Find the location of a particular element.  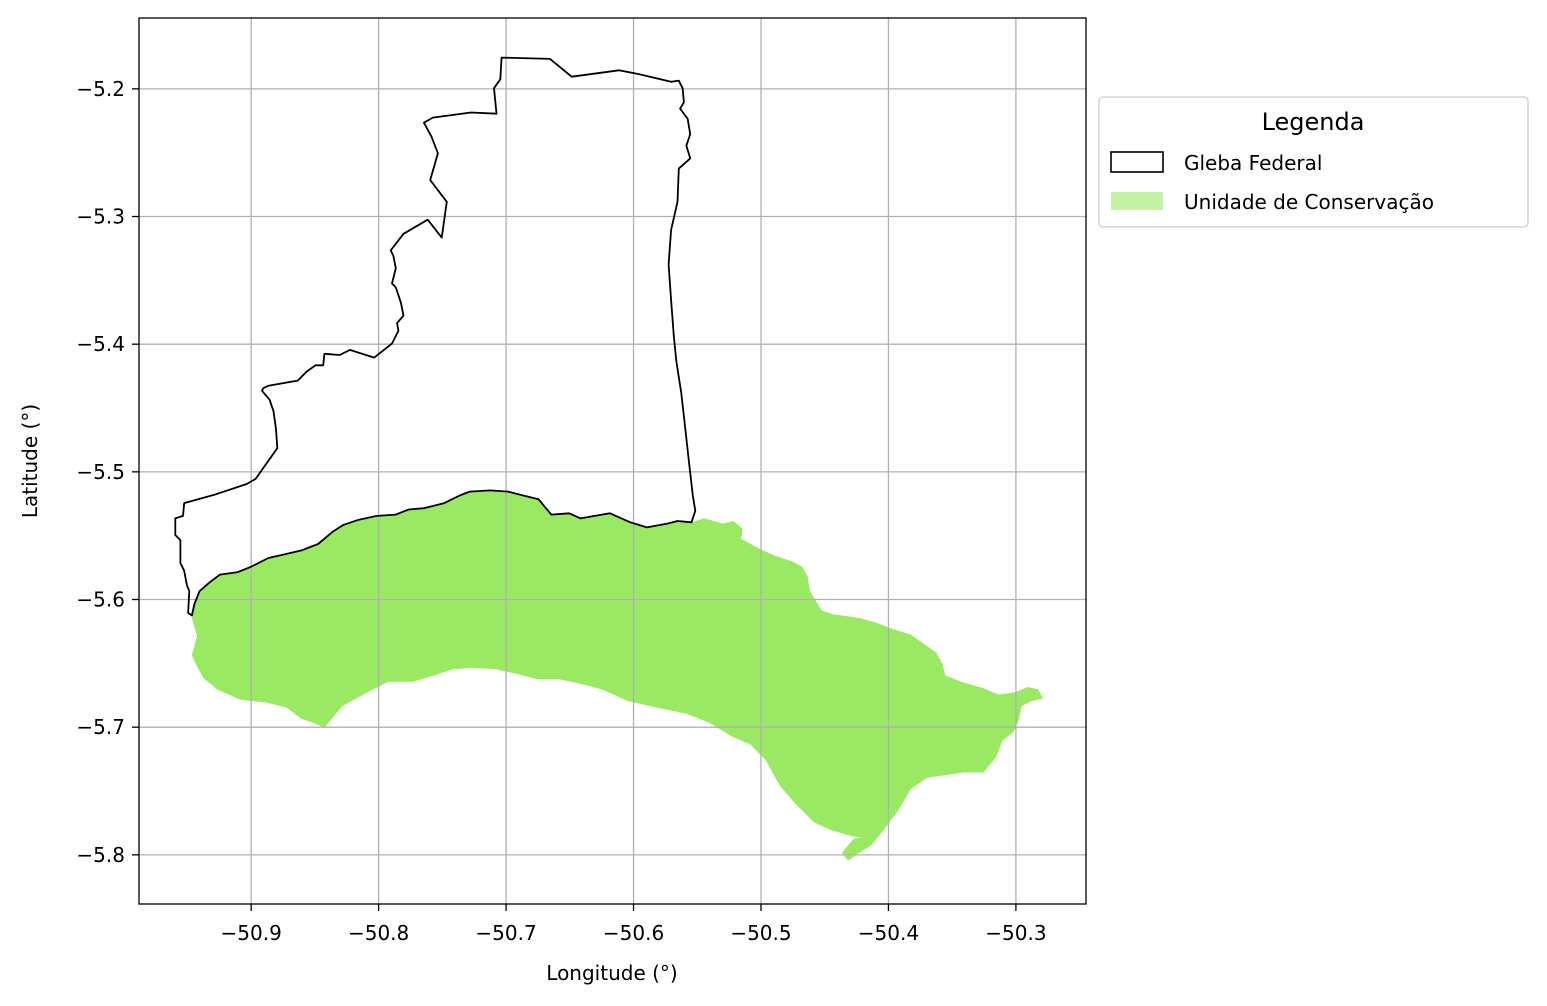

x-tick-label: −50.8 is located at coordinates (378, 933).